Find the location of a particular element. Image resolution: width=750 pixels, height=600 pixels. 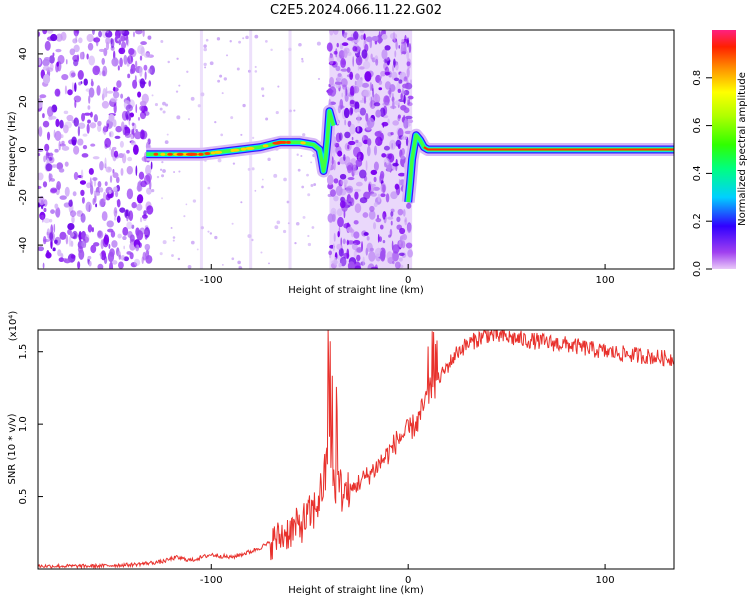

snr-xlabel: Height of straight line (km) is located at coordinates (356, 590).